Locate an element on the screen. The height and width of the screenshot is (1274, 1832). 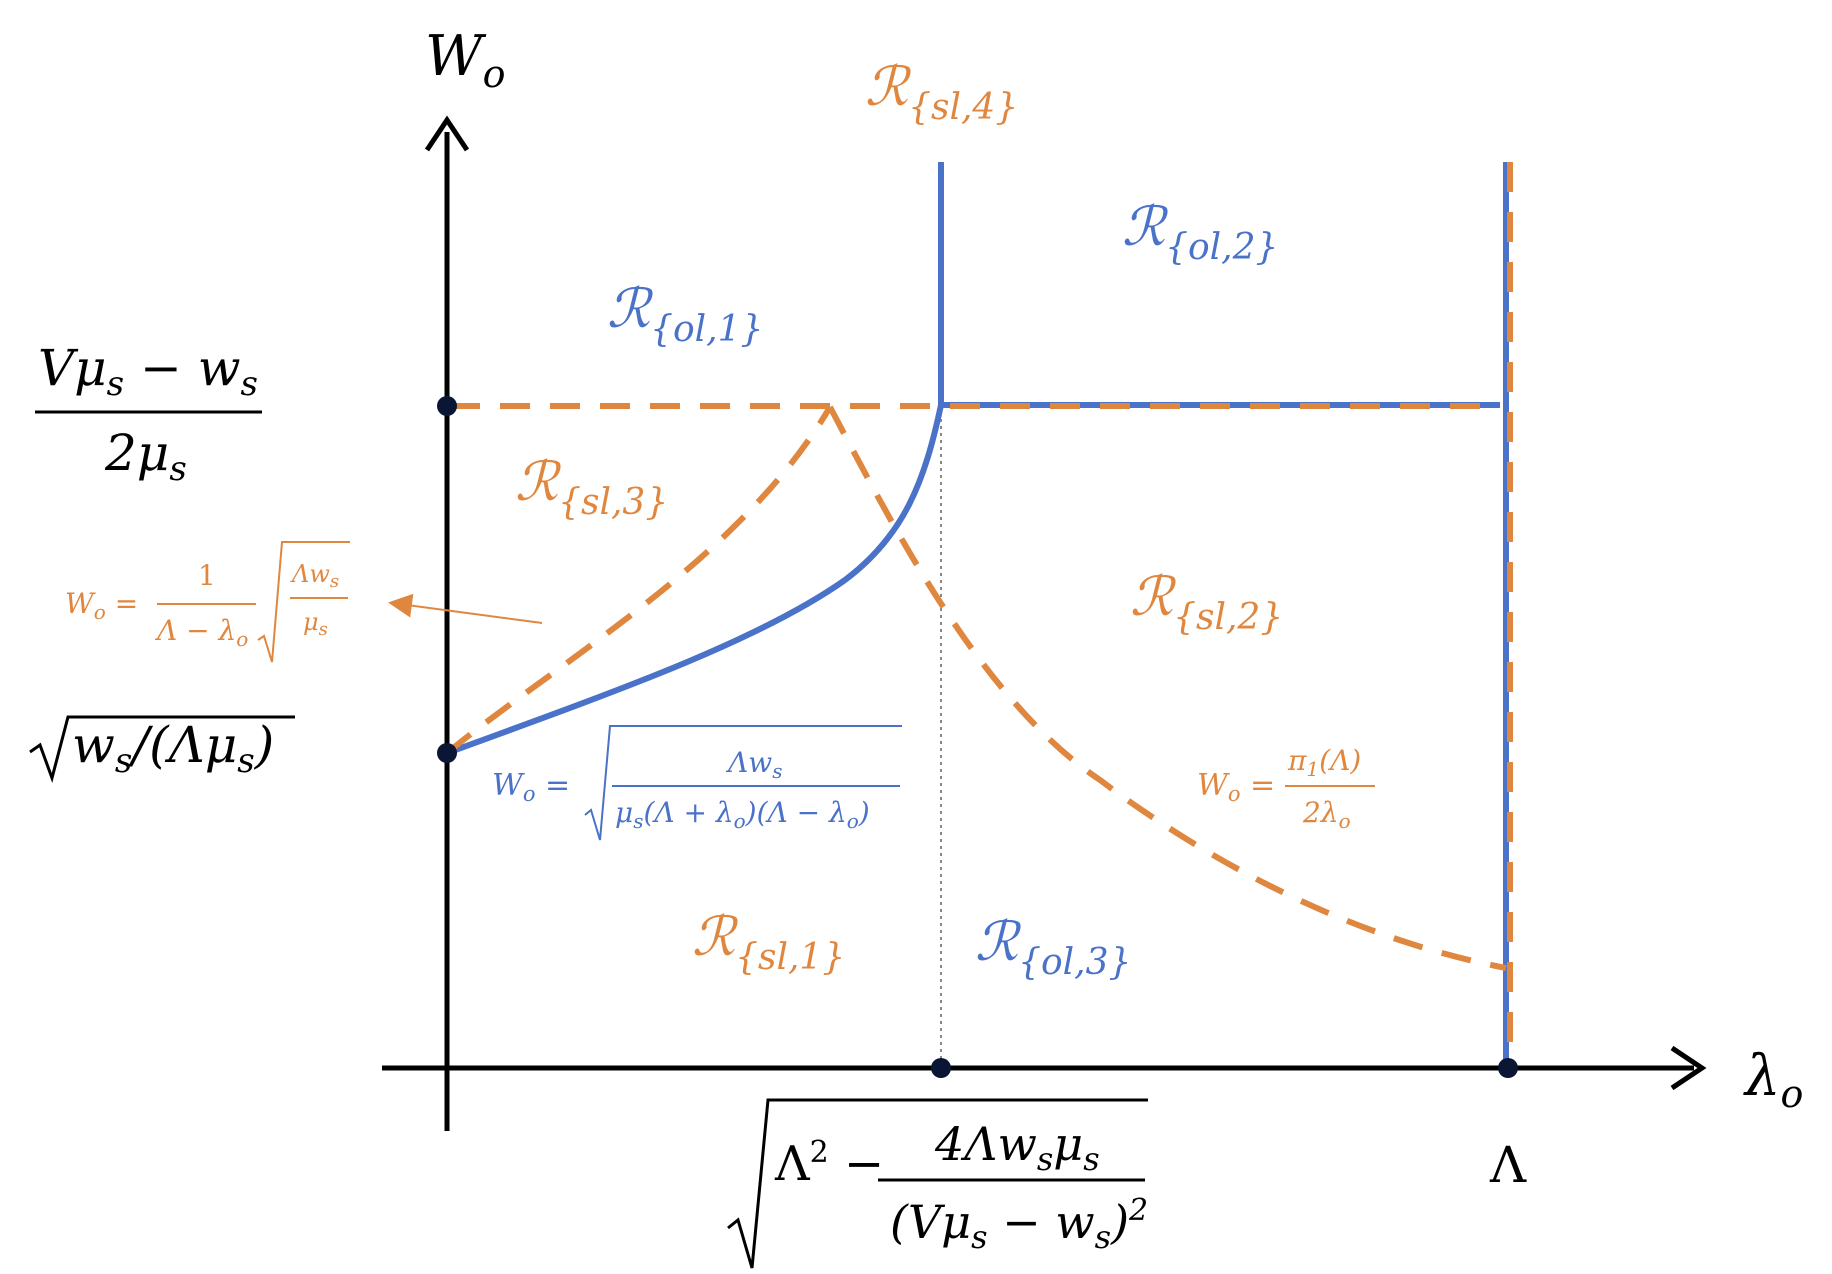
region-sl3: ℛ{sl,3} is located at coordinates (591, 486).